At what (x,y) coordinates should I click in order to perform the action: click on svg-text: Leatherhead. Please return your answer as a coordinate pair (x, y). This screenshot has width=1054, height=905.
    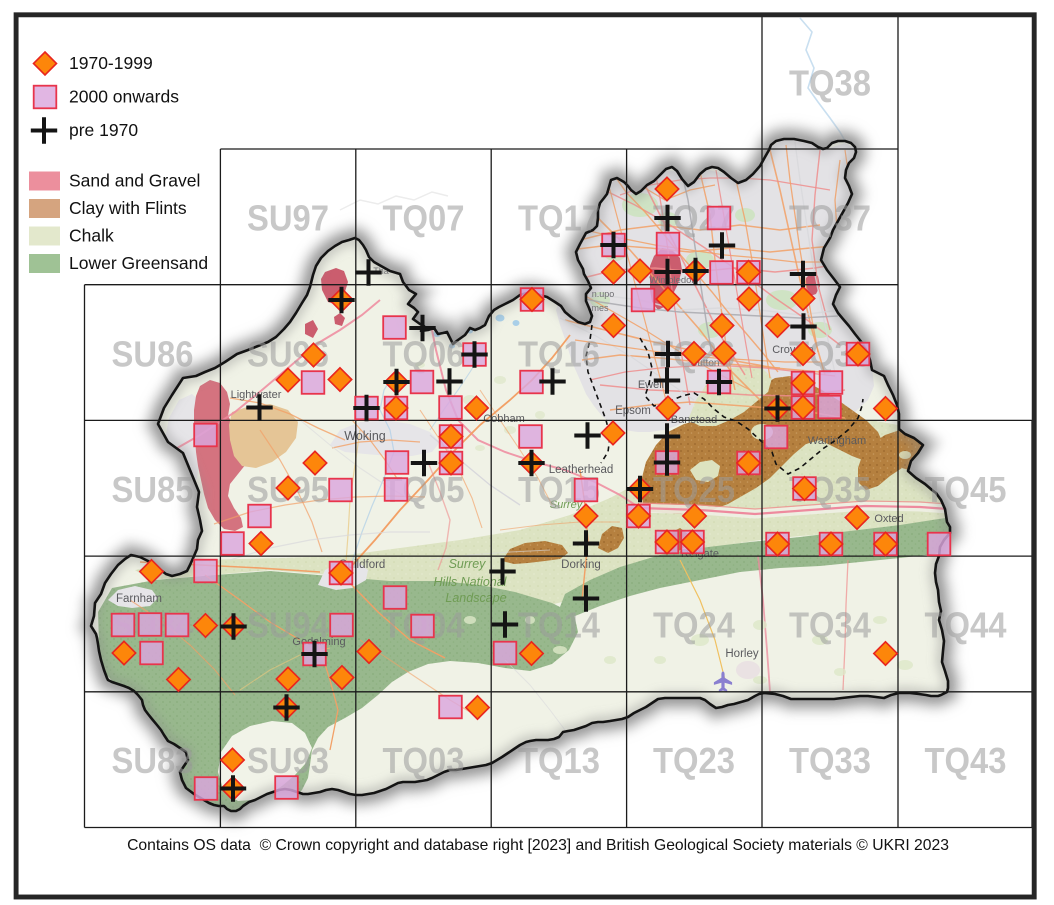
    Looking at the image, I should click on (581, 470).